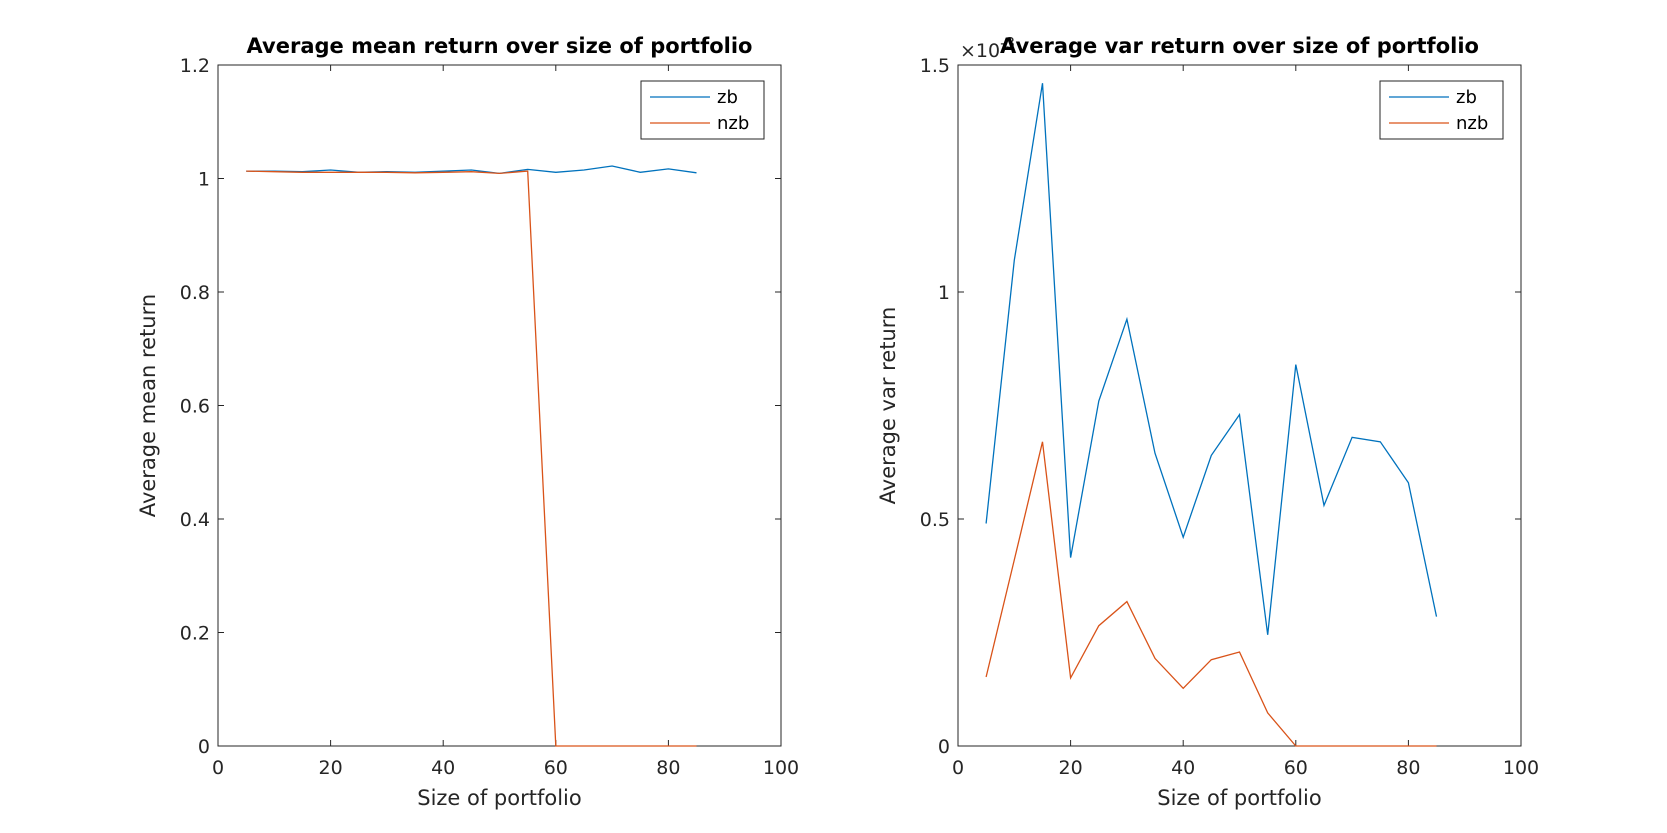 The width and height of the screenshot is (1667, 833). What do you see at coordinates (195, 520) in the screenshot?
I see `y-tick-label: 0.4` at bounding box center [195, 520].